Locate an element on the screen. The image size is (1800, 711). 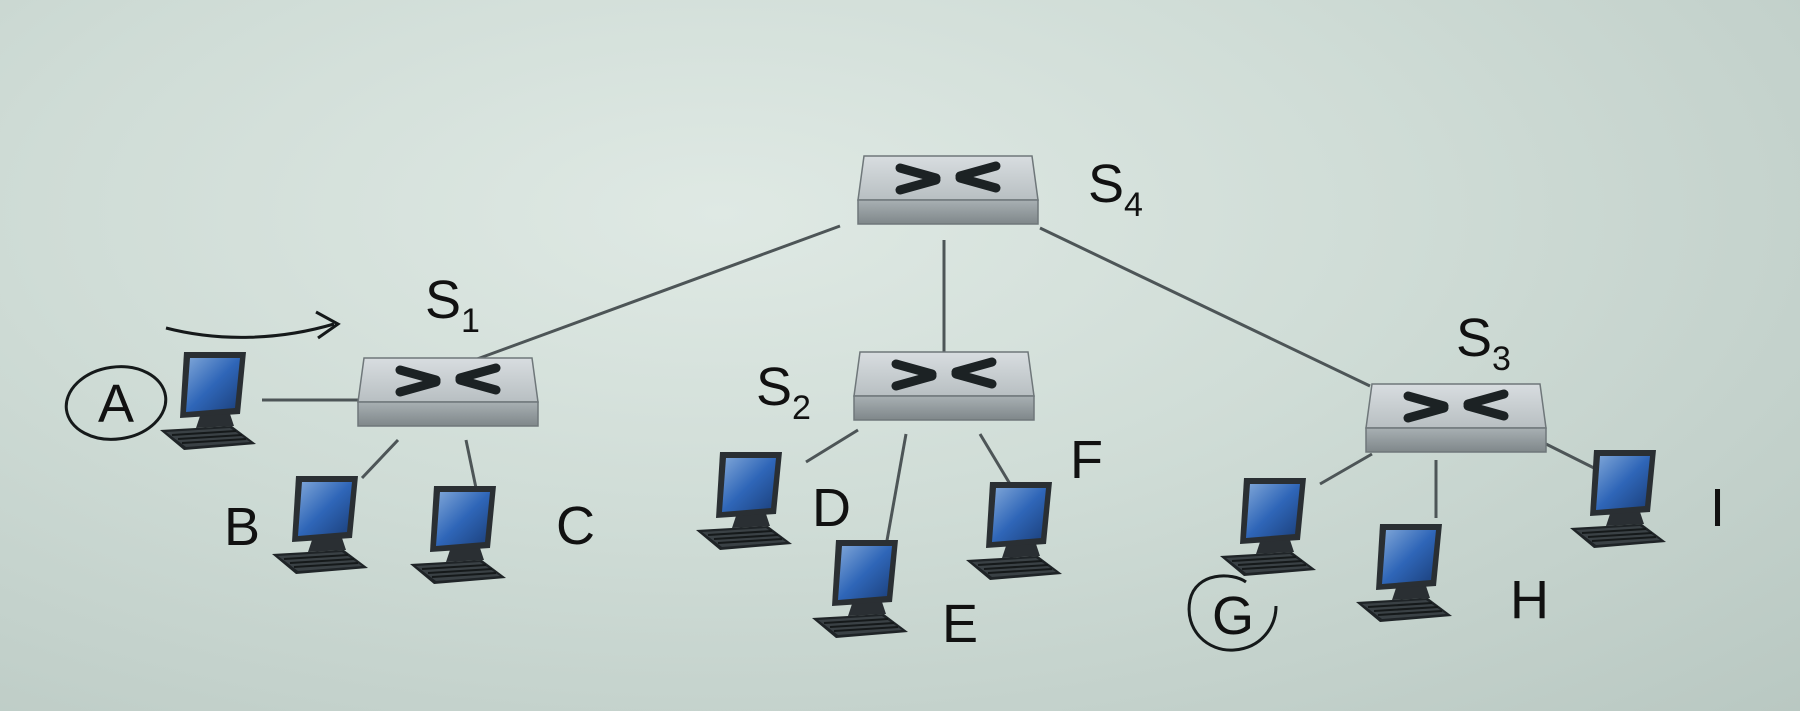
host-h-label: H is located at coordinates (1529, 600).